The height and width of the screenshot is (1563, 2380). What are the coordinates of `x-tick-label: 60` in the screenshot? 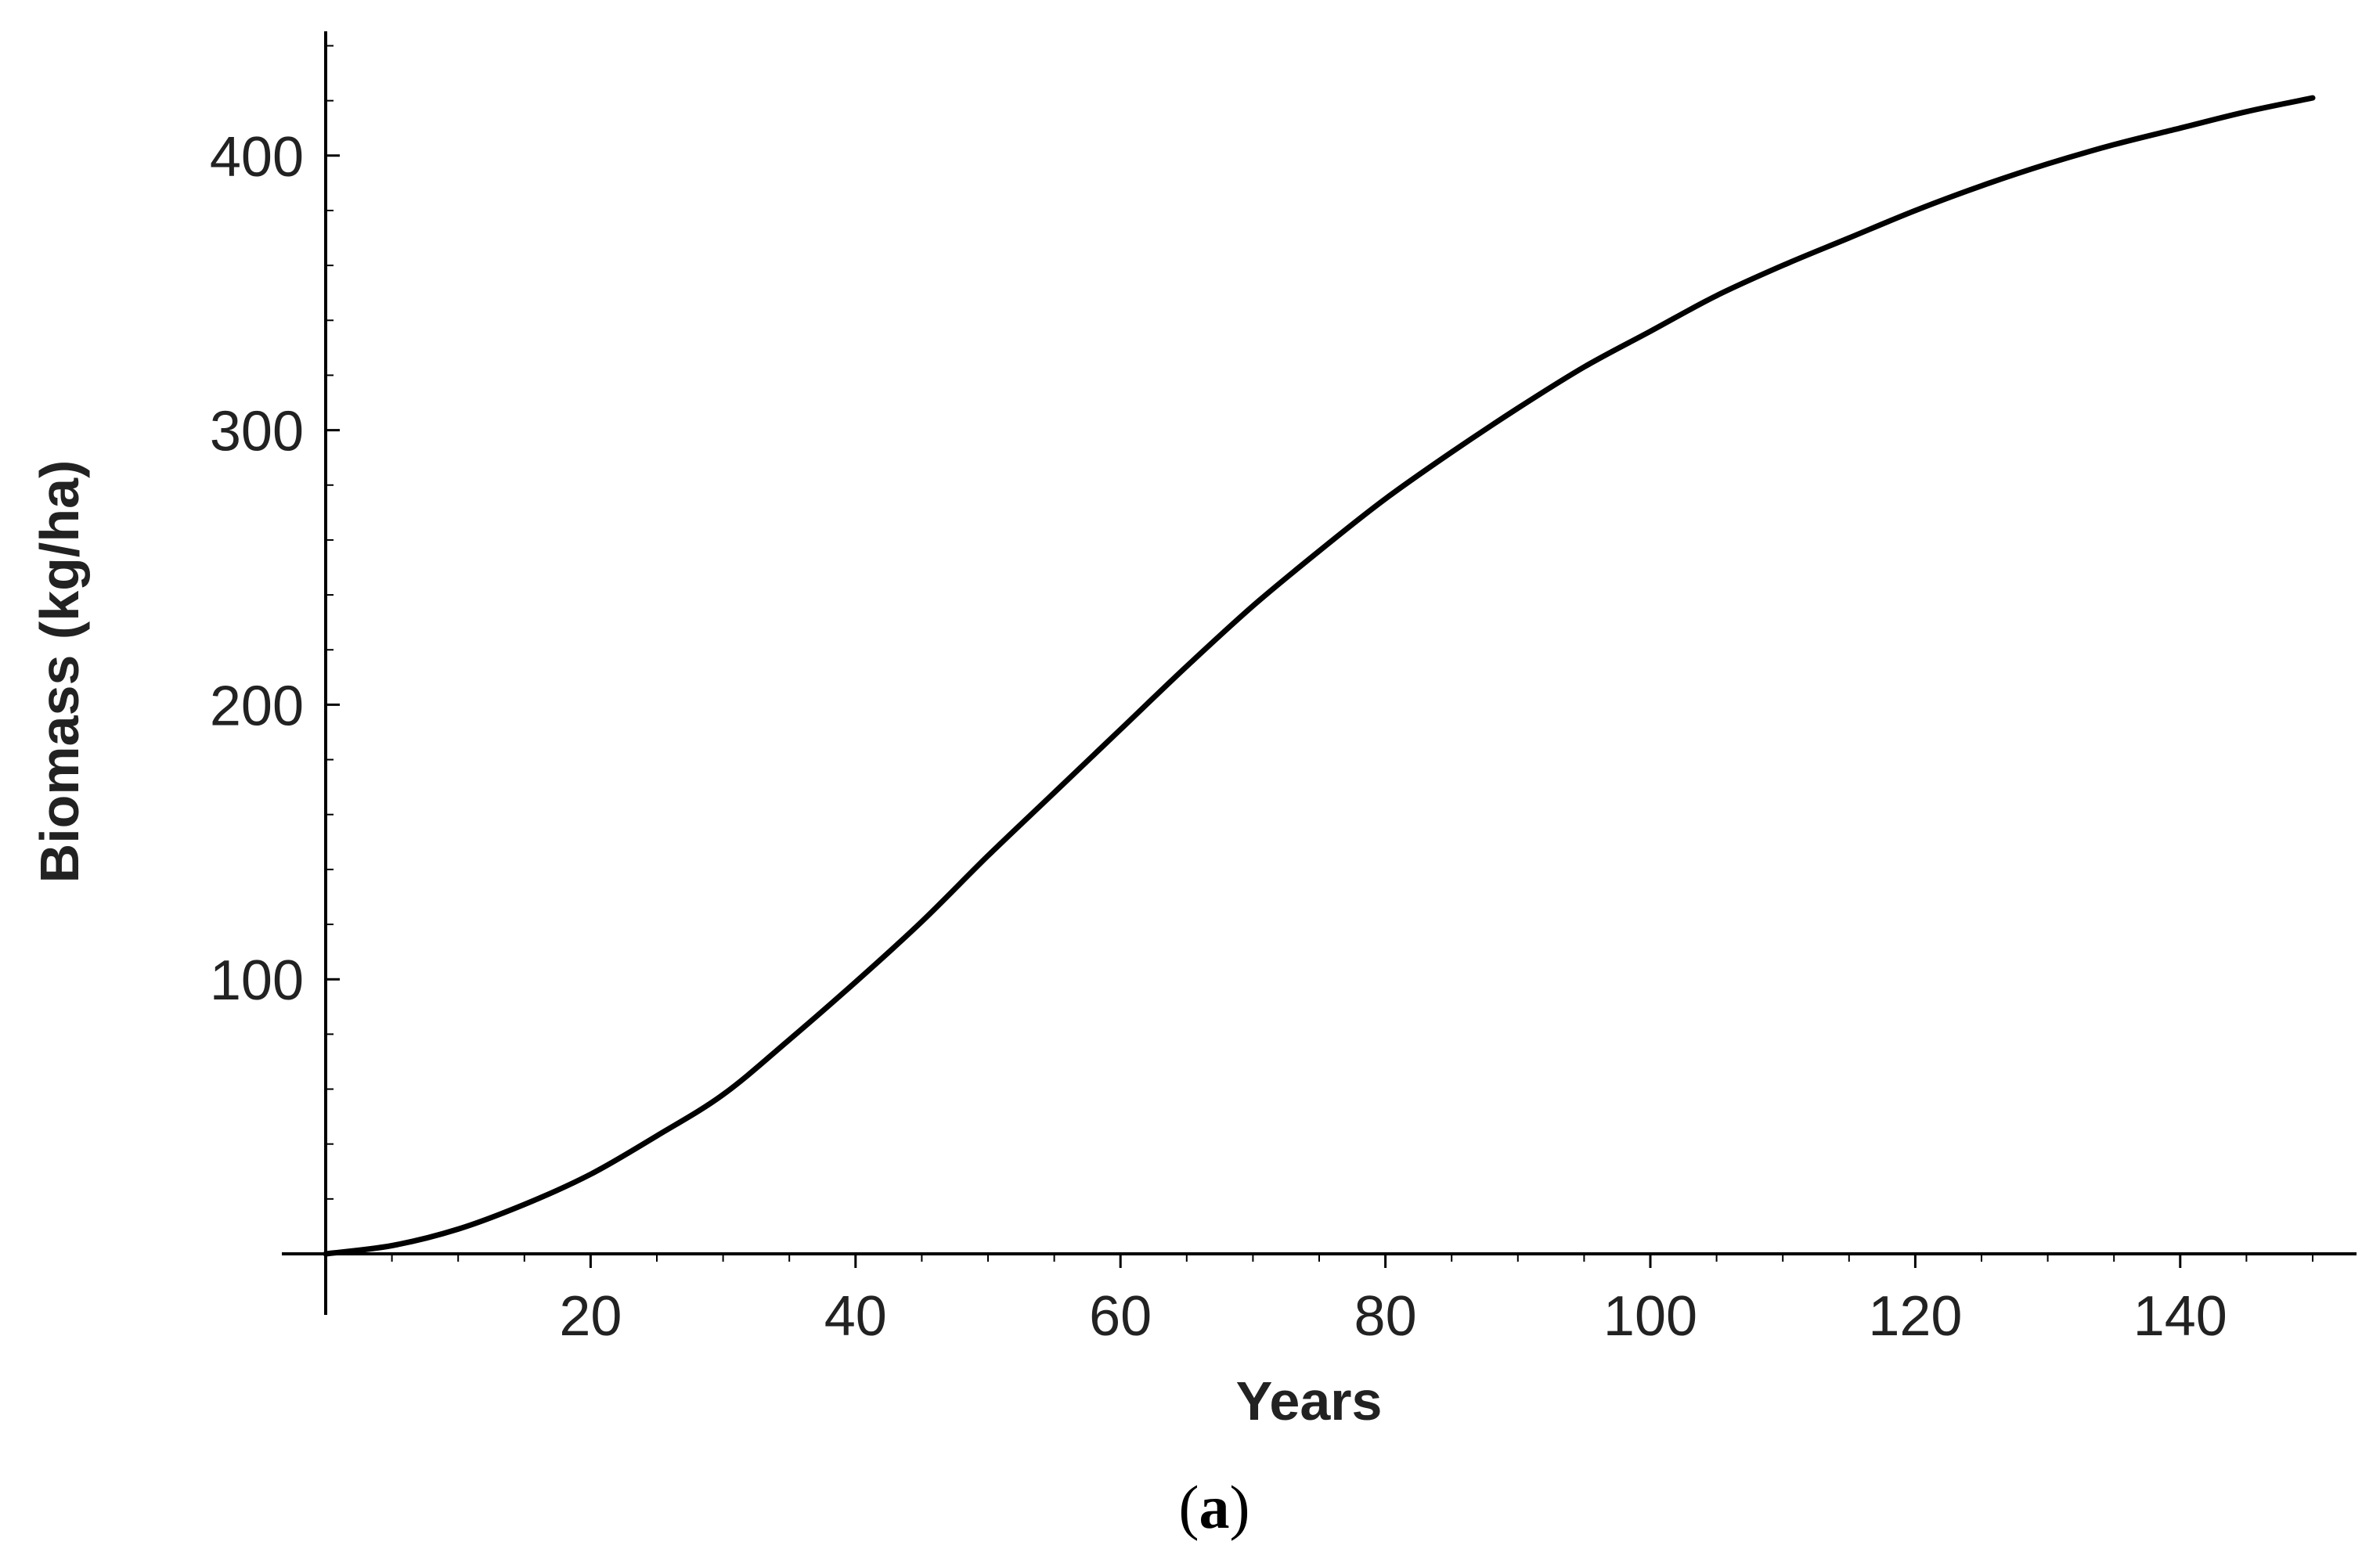 It's located at (1120, 1316).